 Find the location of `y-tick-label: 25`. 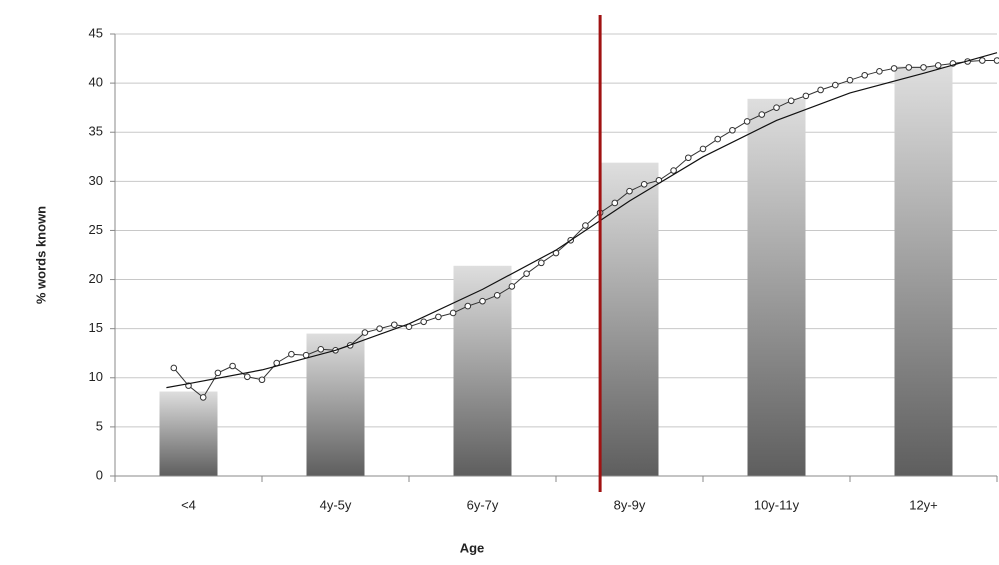

y-tick-label: 25 is located at coordinates (96, 229).